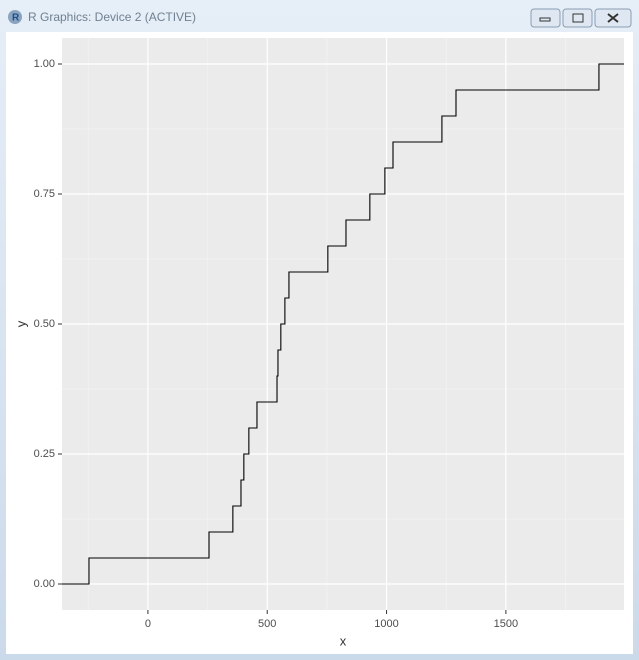 Image resolution: width=639 pixels, height=660 pixels. I want to click on maximize-icon, so click(578, 18).